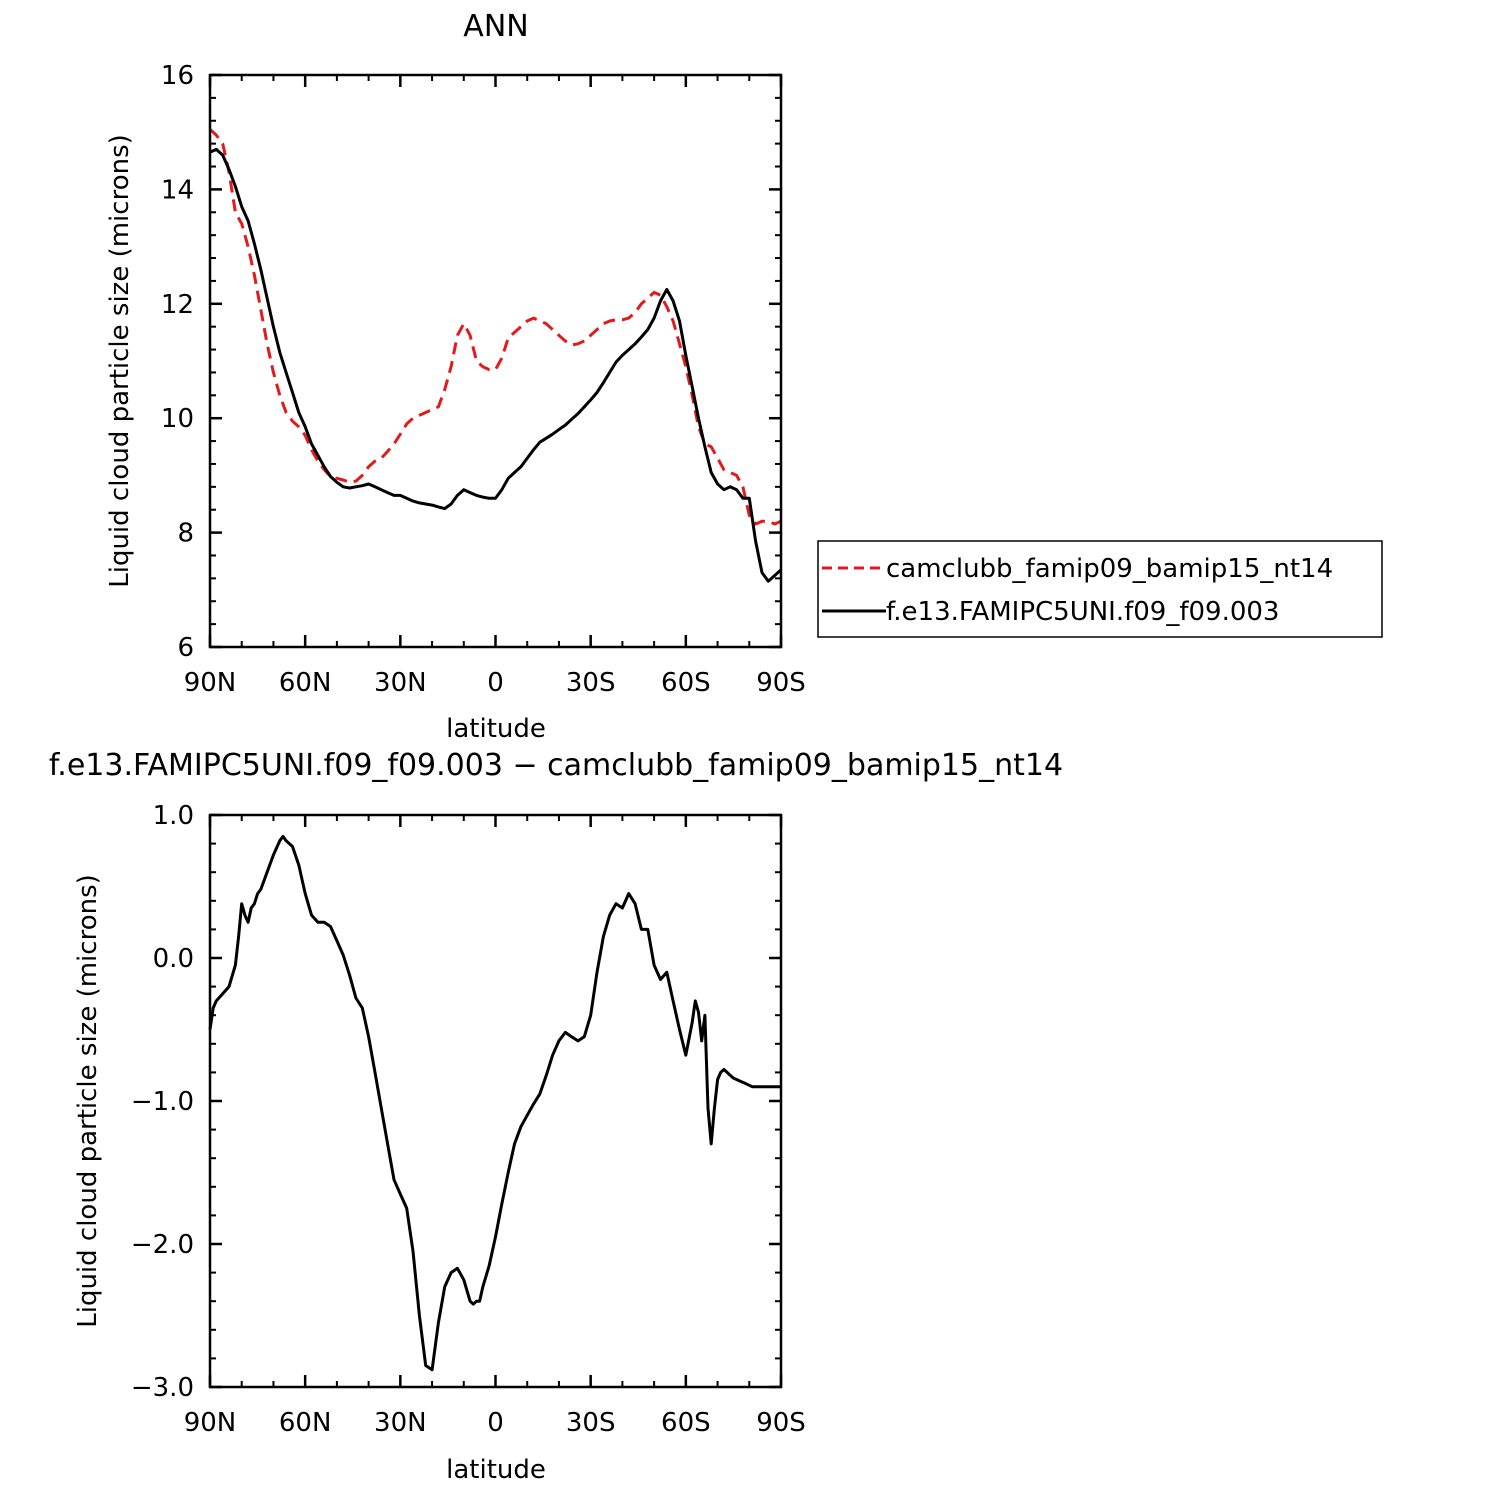 The height and width of the screenshot is (1491, 1488). I want to click on bottom-x-tick-labels: 90N 60N 30N 0 30S 60S 90S, so click(495, 1423).